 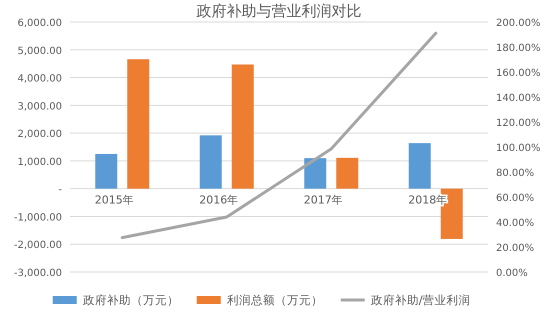 I want to click on x-tick-label: 2015年, so click(x=114, y=200).